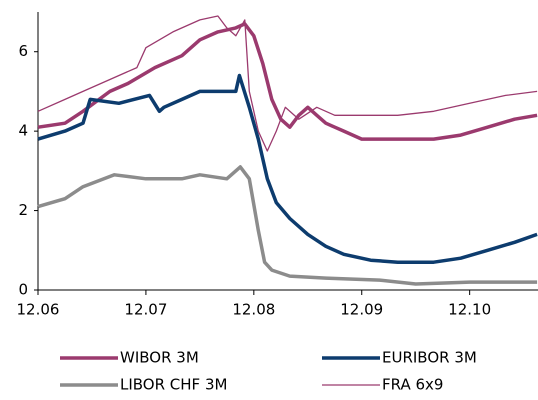  Describe the element at coordinates (23, 51) in the screenshot. I see `y-tick-label: 6` at that location.